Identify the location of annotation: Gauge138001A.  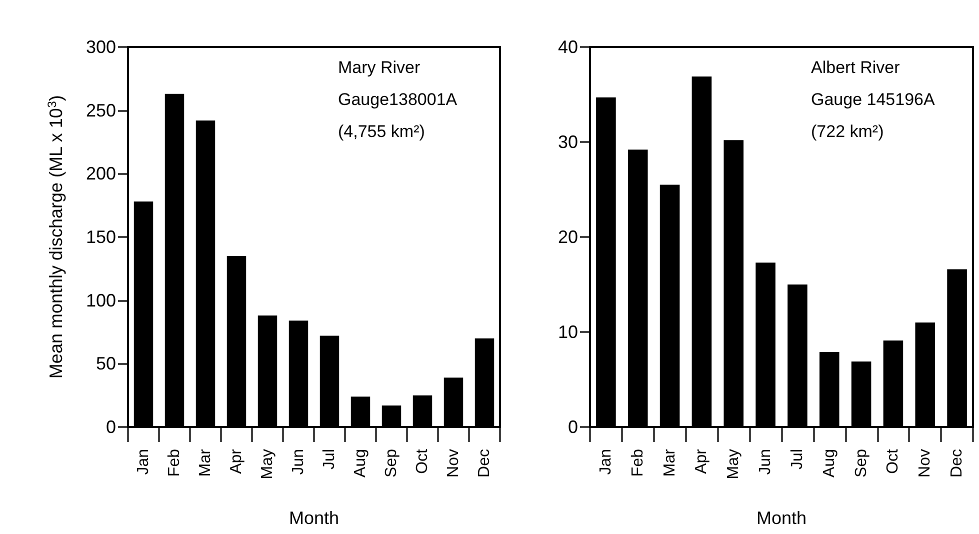
(398, 99).